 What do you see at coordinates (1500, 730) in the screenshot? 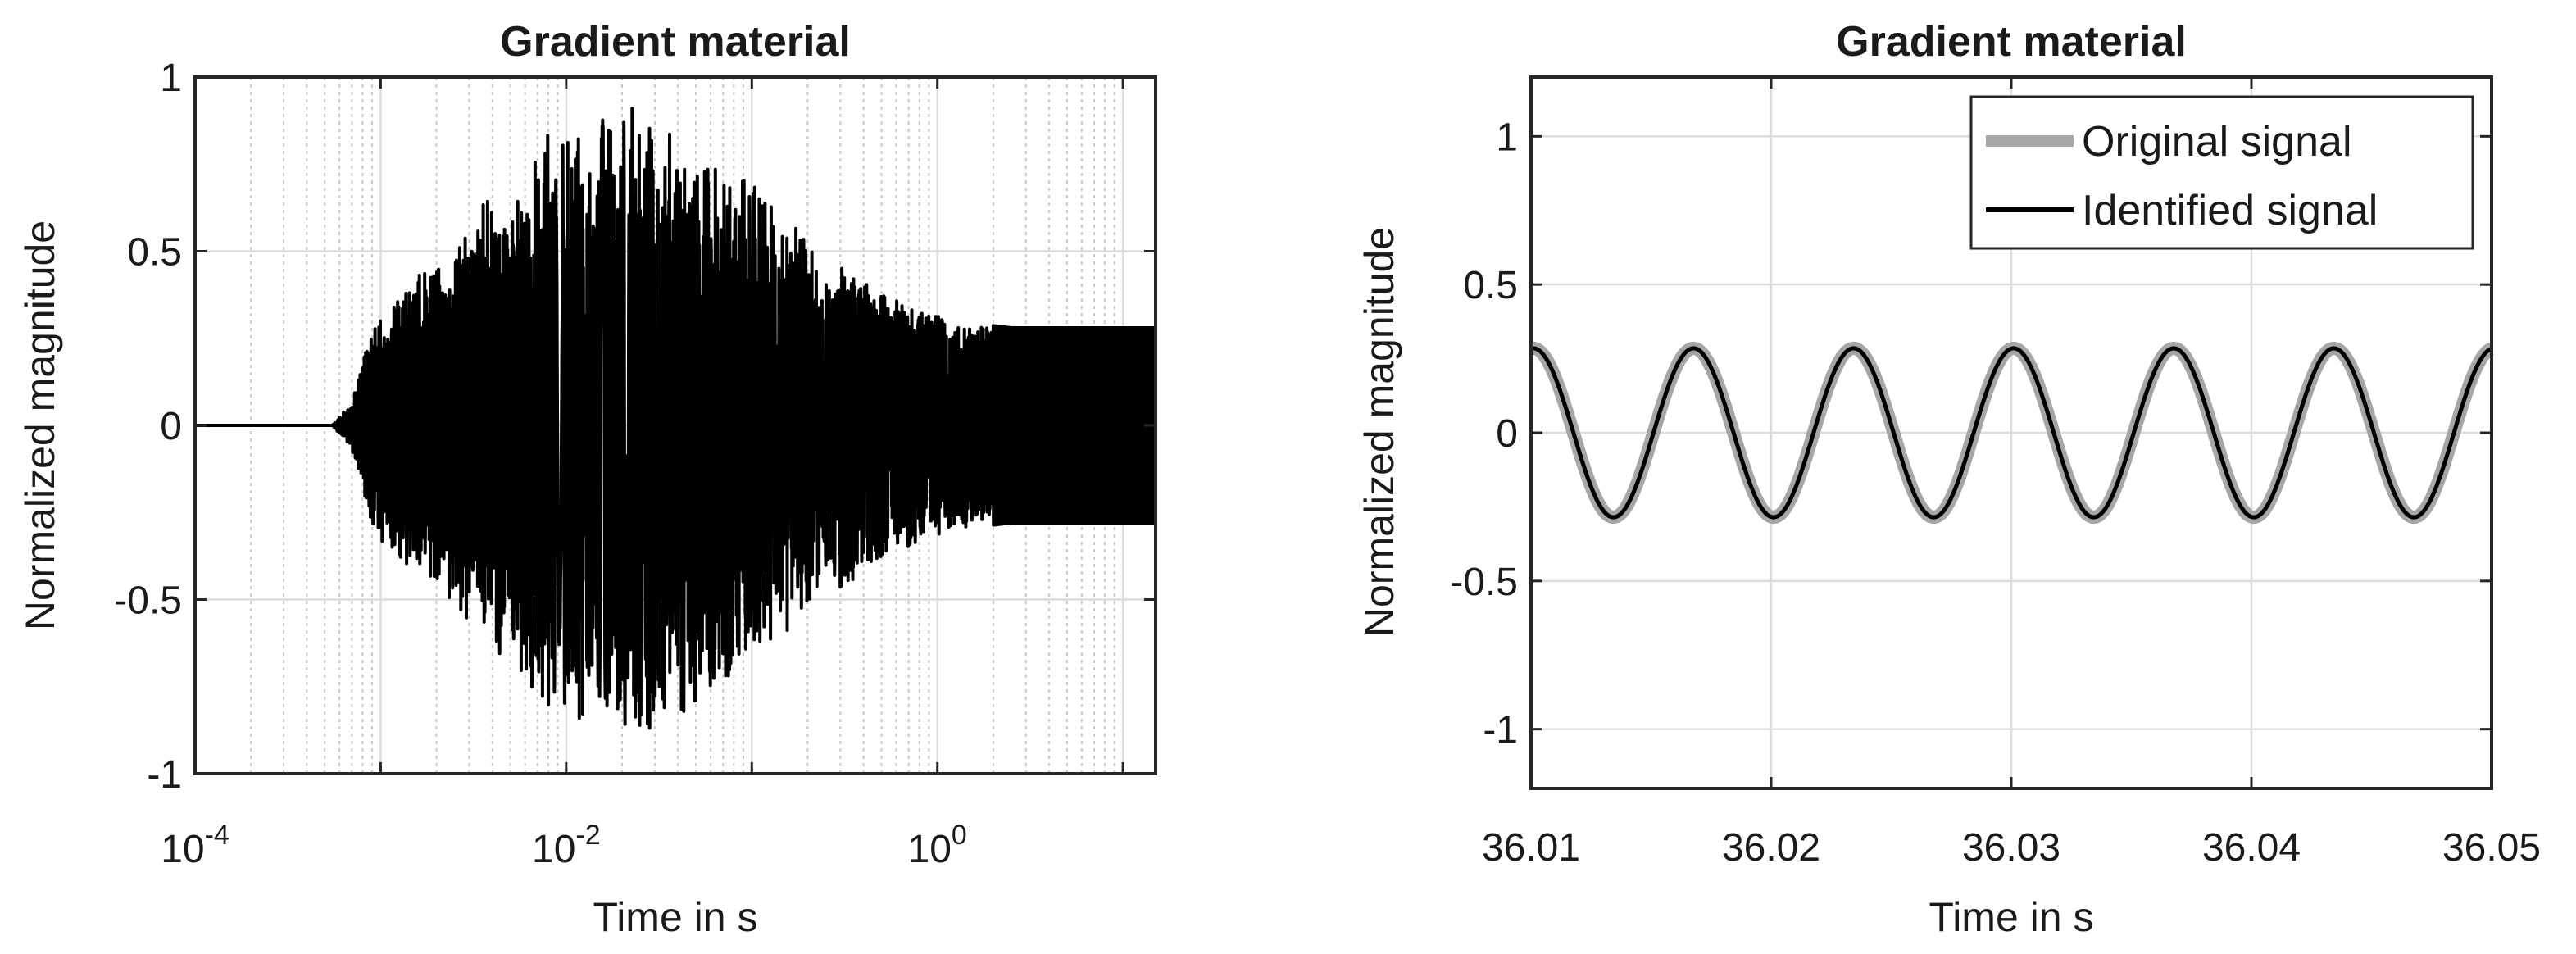
I see `right-y-tick-label: -1` at bounding box center [1500, 730].